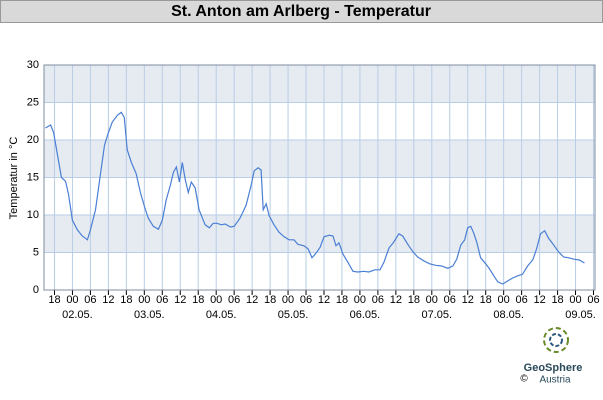 The height and width of the screenshot is (400, 603). I want to click on y-tick-label: 5, so click(36, 252).